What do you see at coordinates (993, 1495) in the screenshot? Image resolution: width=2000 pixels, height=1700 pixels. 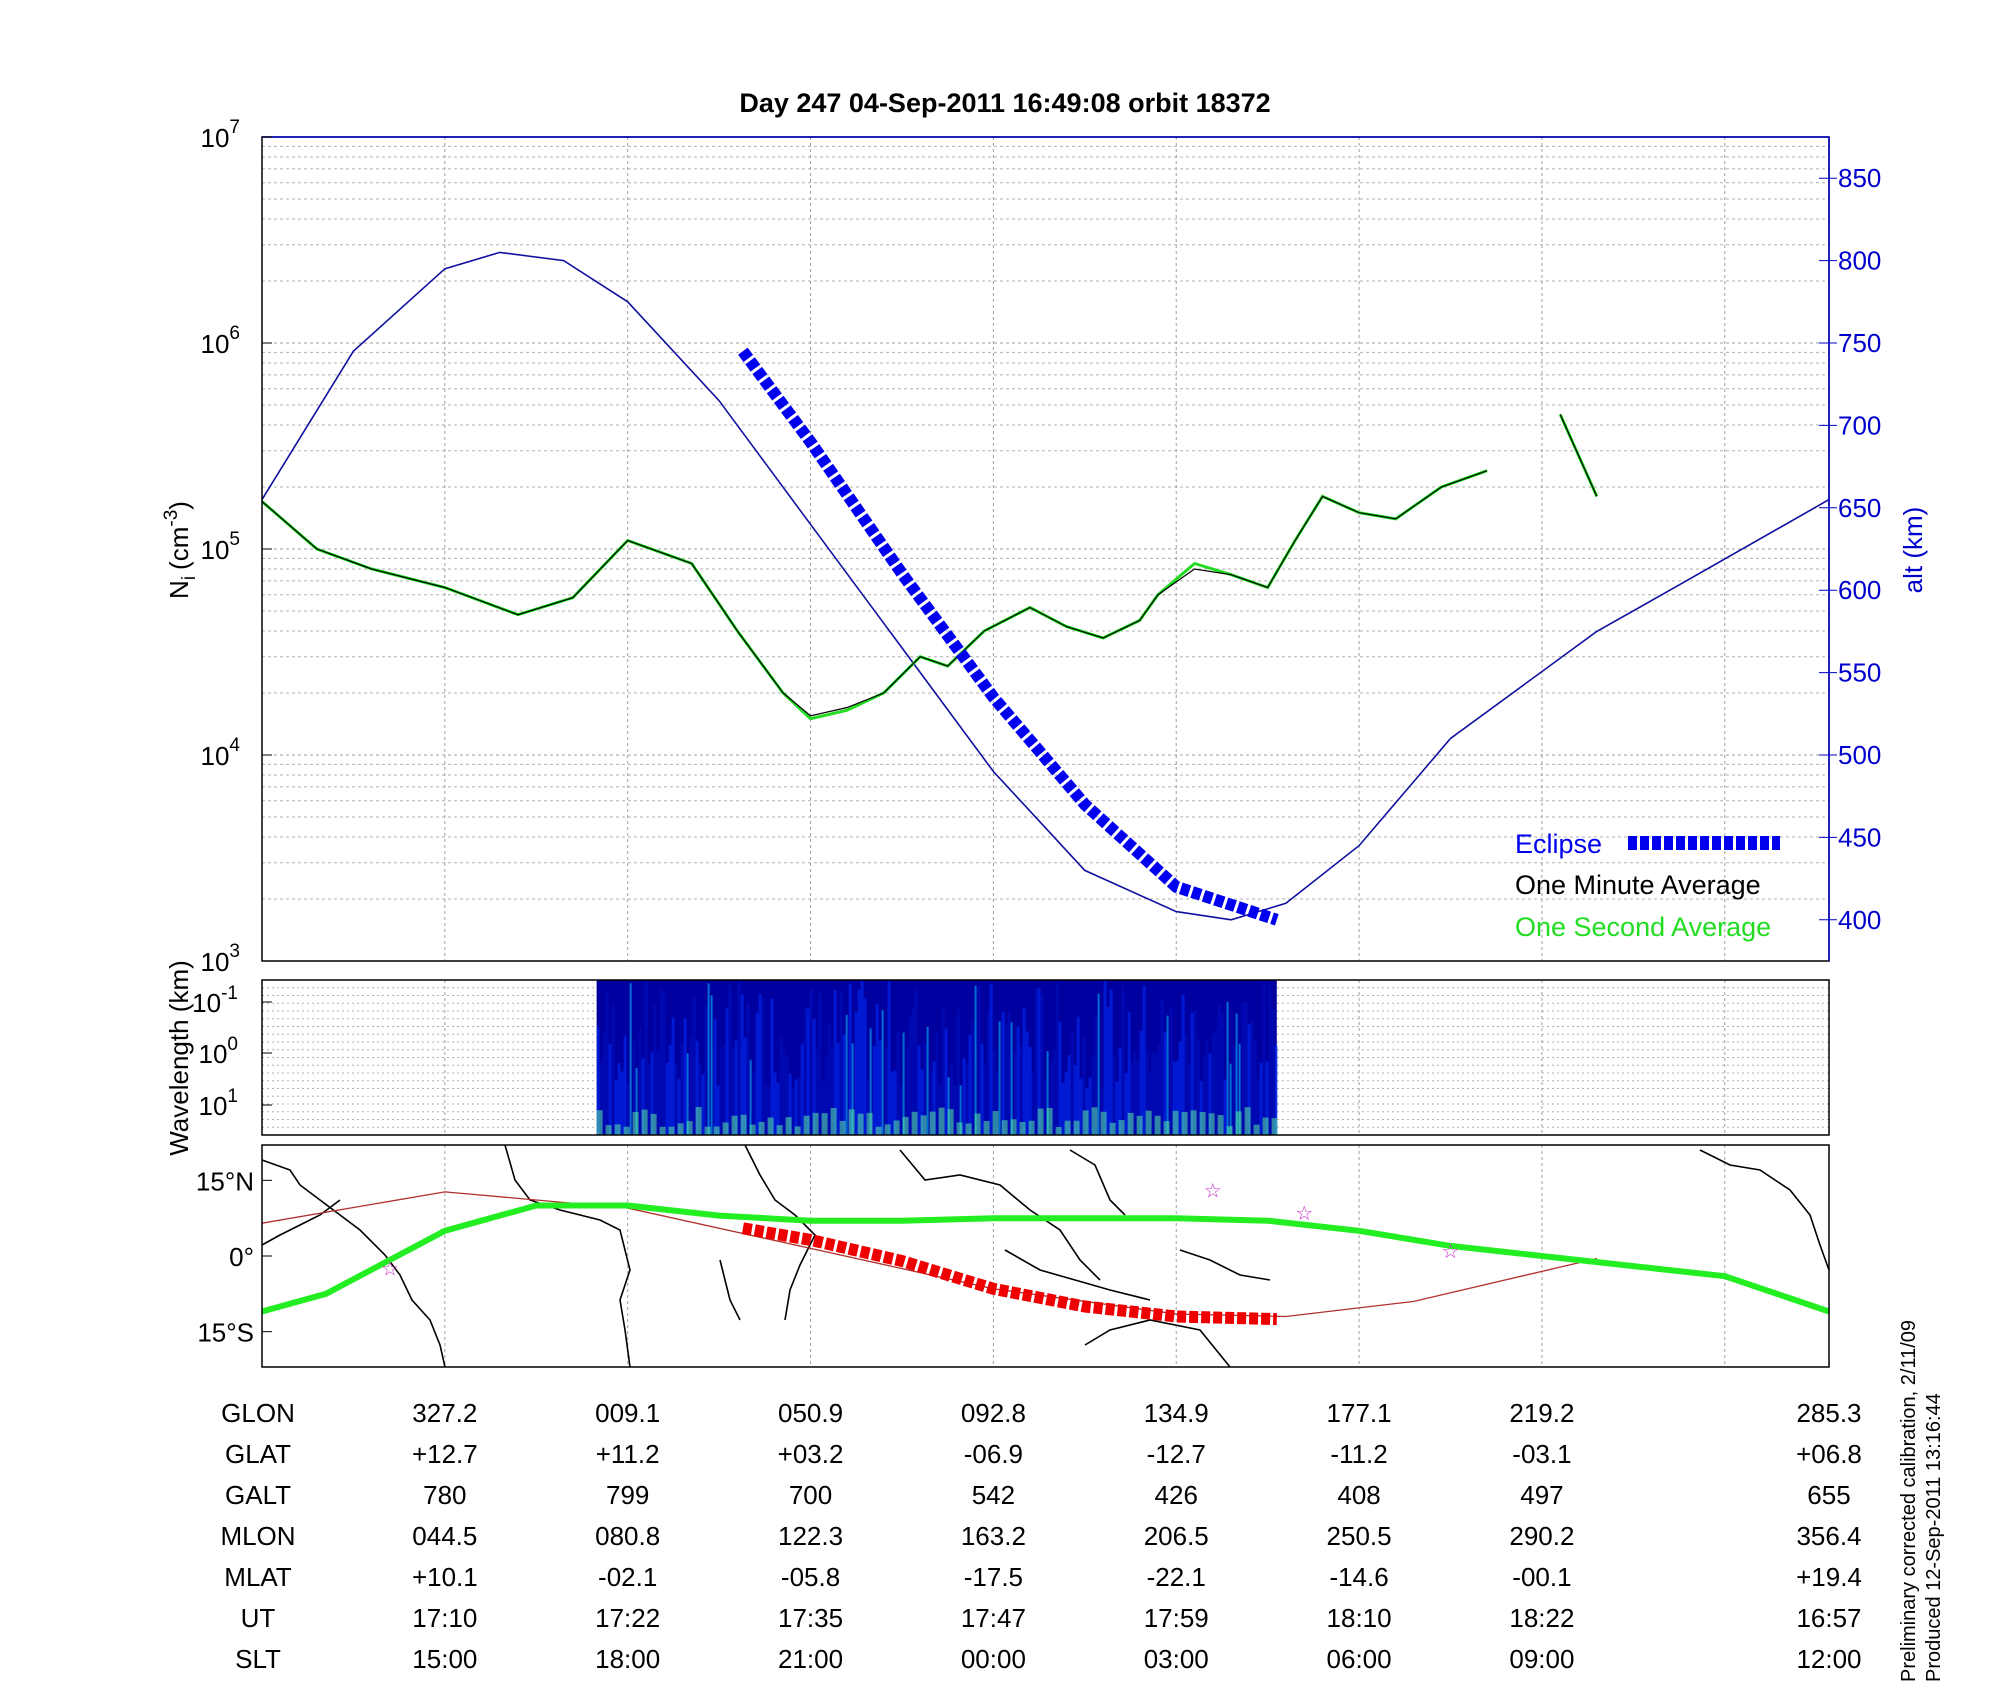 I see `table-cell: 542` at bounding box center [993, 1495].